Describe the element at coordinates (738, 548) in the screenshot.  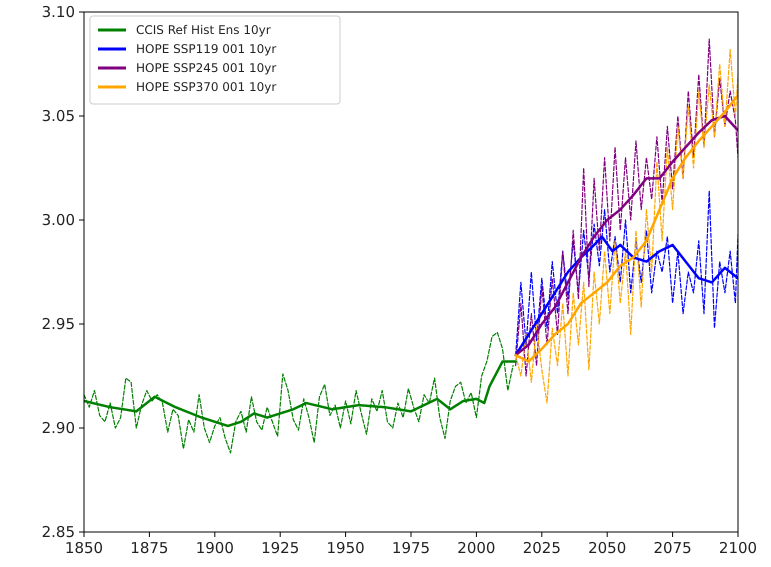
I see `x-tick-label: 2100` at that location.